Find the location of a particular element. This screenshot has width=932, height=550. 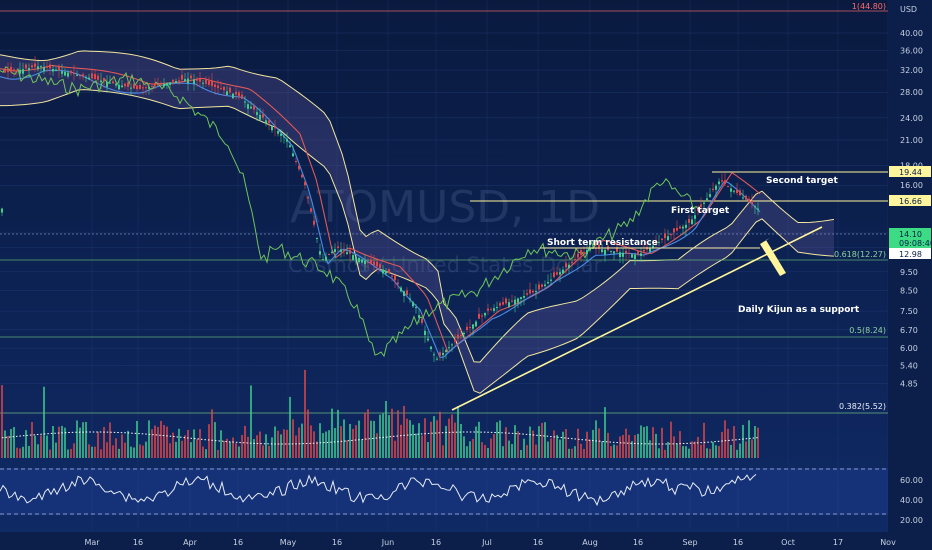

subtitle-watermark: Cosmos / United States Dollar is located at coordinates (445, 265).